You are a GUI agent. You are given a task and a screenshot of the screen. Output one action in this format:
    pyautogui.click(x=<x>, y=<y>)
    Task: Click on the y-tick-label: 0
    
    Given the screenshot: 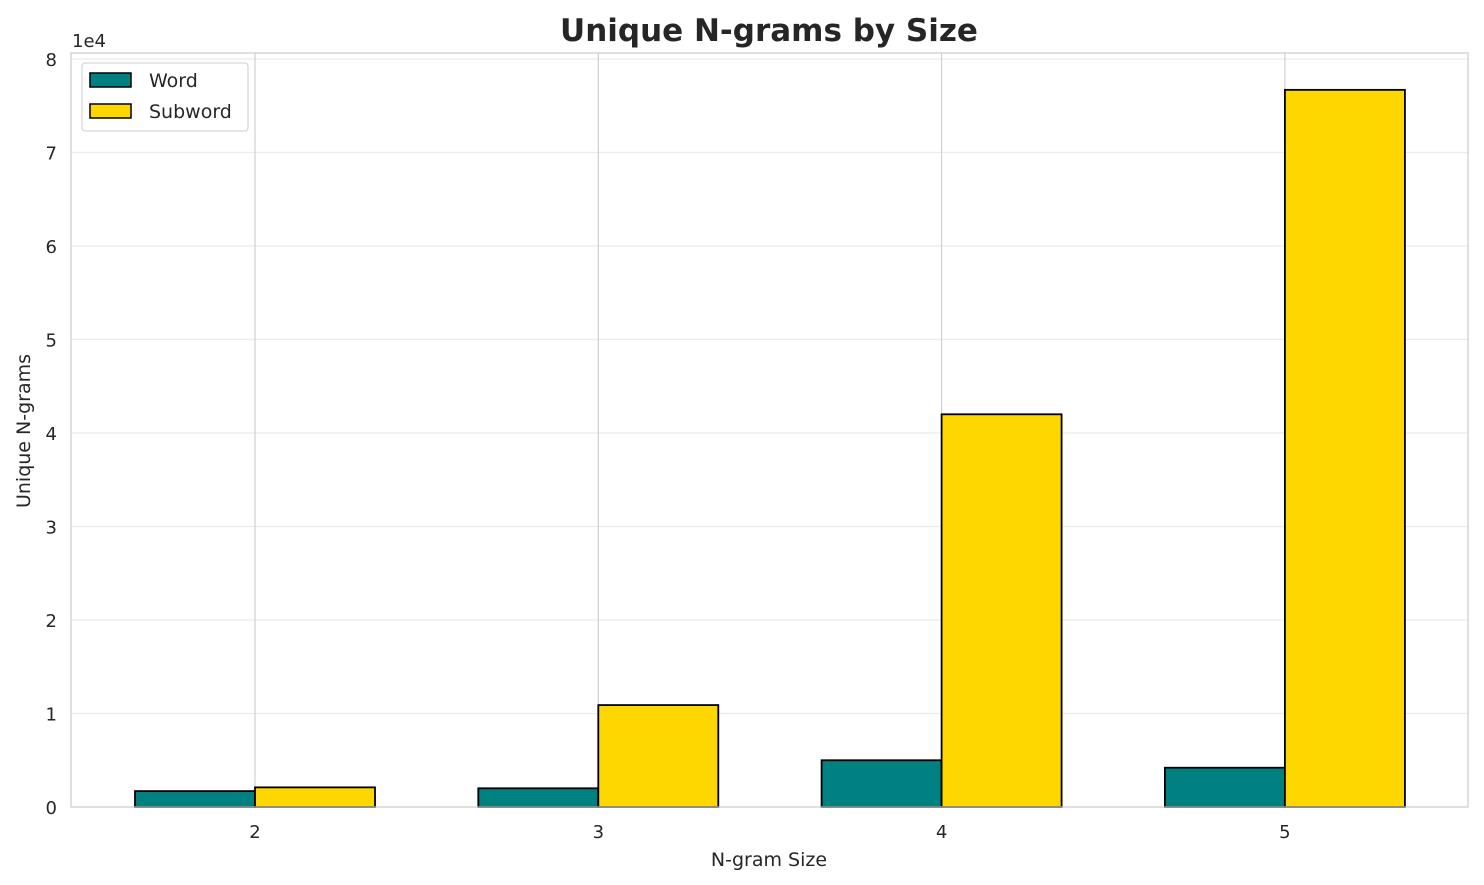 What is the action you would take?
    pyautogui.click(x=51, y=808)
    